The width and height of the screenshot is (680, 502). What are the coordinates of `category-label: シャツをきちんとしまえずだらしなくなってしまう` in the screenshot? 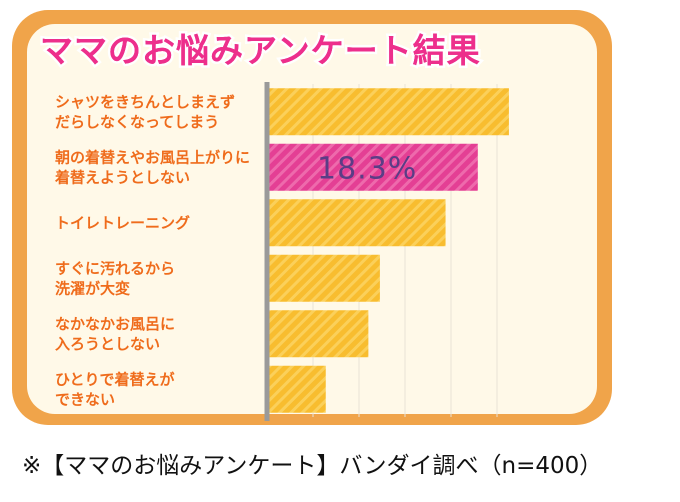 It's located at (145, 112).